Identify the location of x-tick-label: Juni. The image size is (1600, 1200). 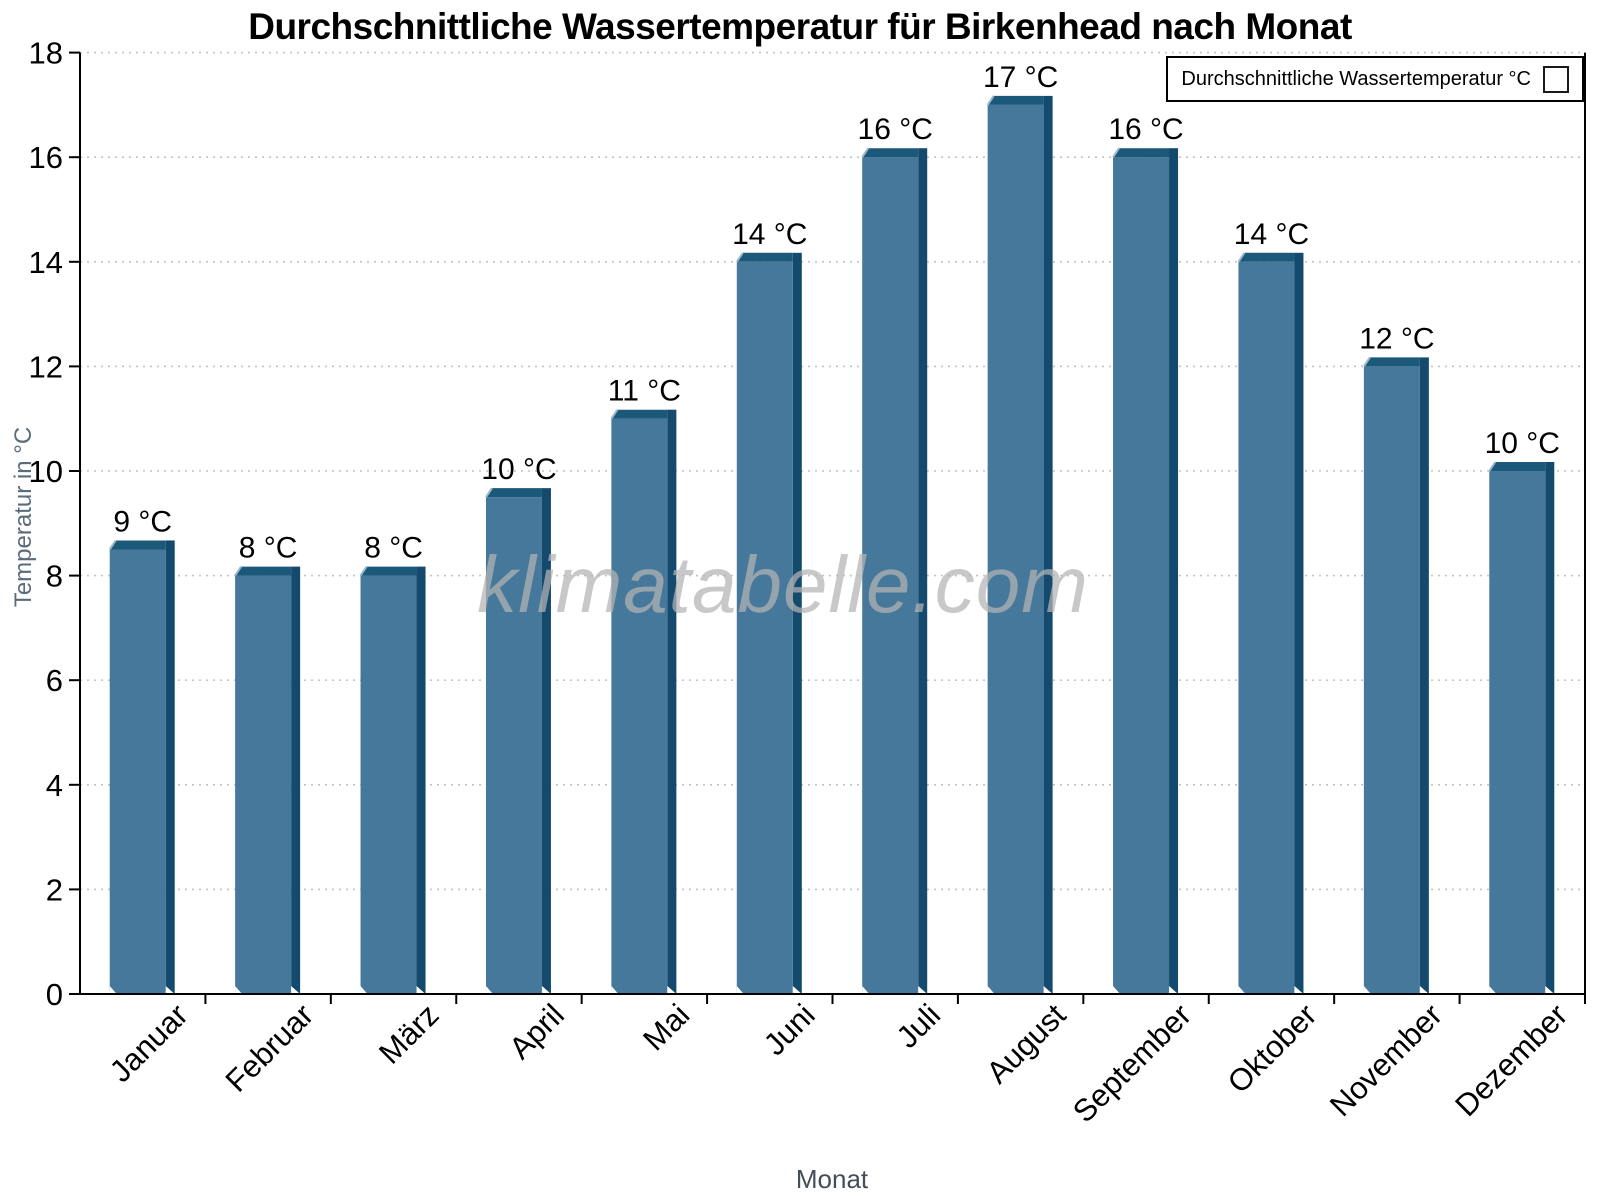
(789, 1029).